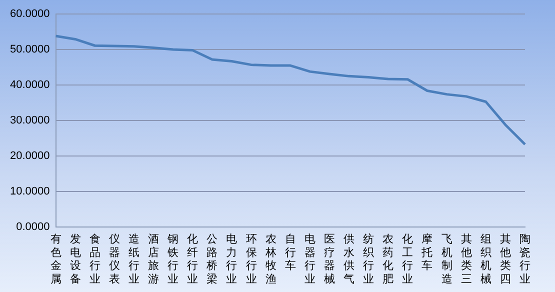 This screenshot has width=555, height=292. What do you see at coordinates (30, 120) in the screenshot?
I see `y-tick-label: 30.0000` at bounding box center [30, 120].